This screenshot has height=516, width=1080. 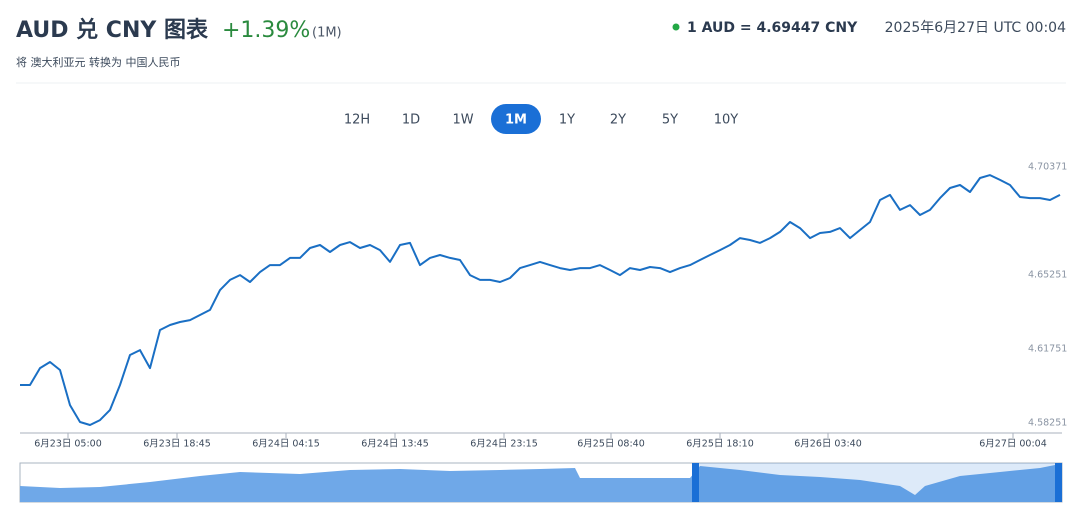 I want to click on period: (1M), so click(x=327, y=33).